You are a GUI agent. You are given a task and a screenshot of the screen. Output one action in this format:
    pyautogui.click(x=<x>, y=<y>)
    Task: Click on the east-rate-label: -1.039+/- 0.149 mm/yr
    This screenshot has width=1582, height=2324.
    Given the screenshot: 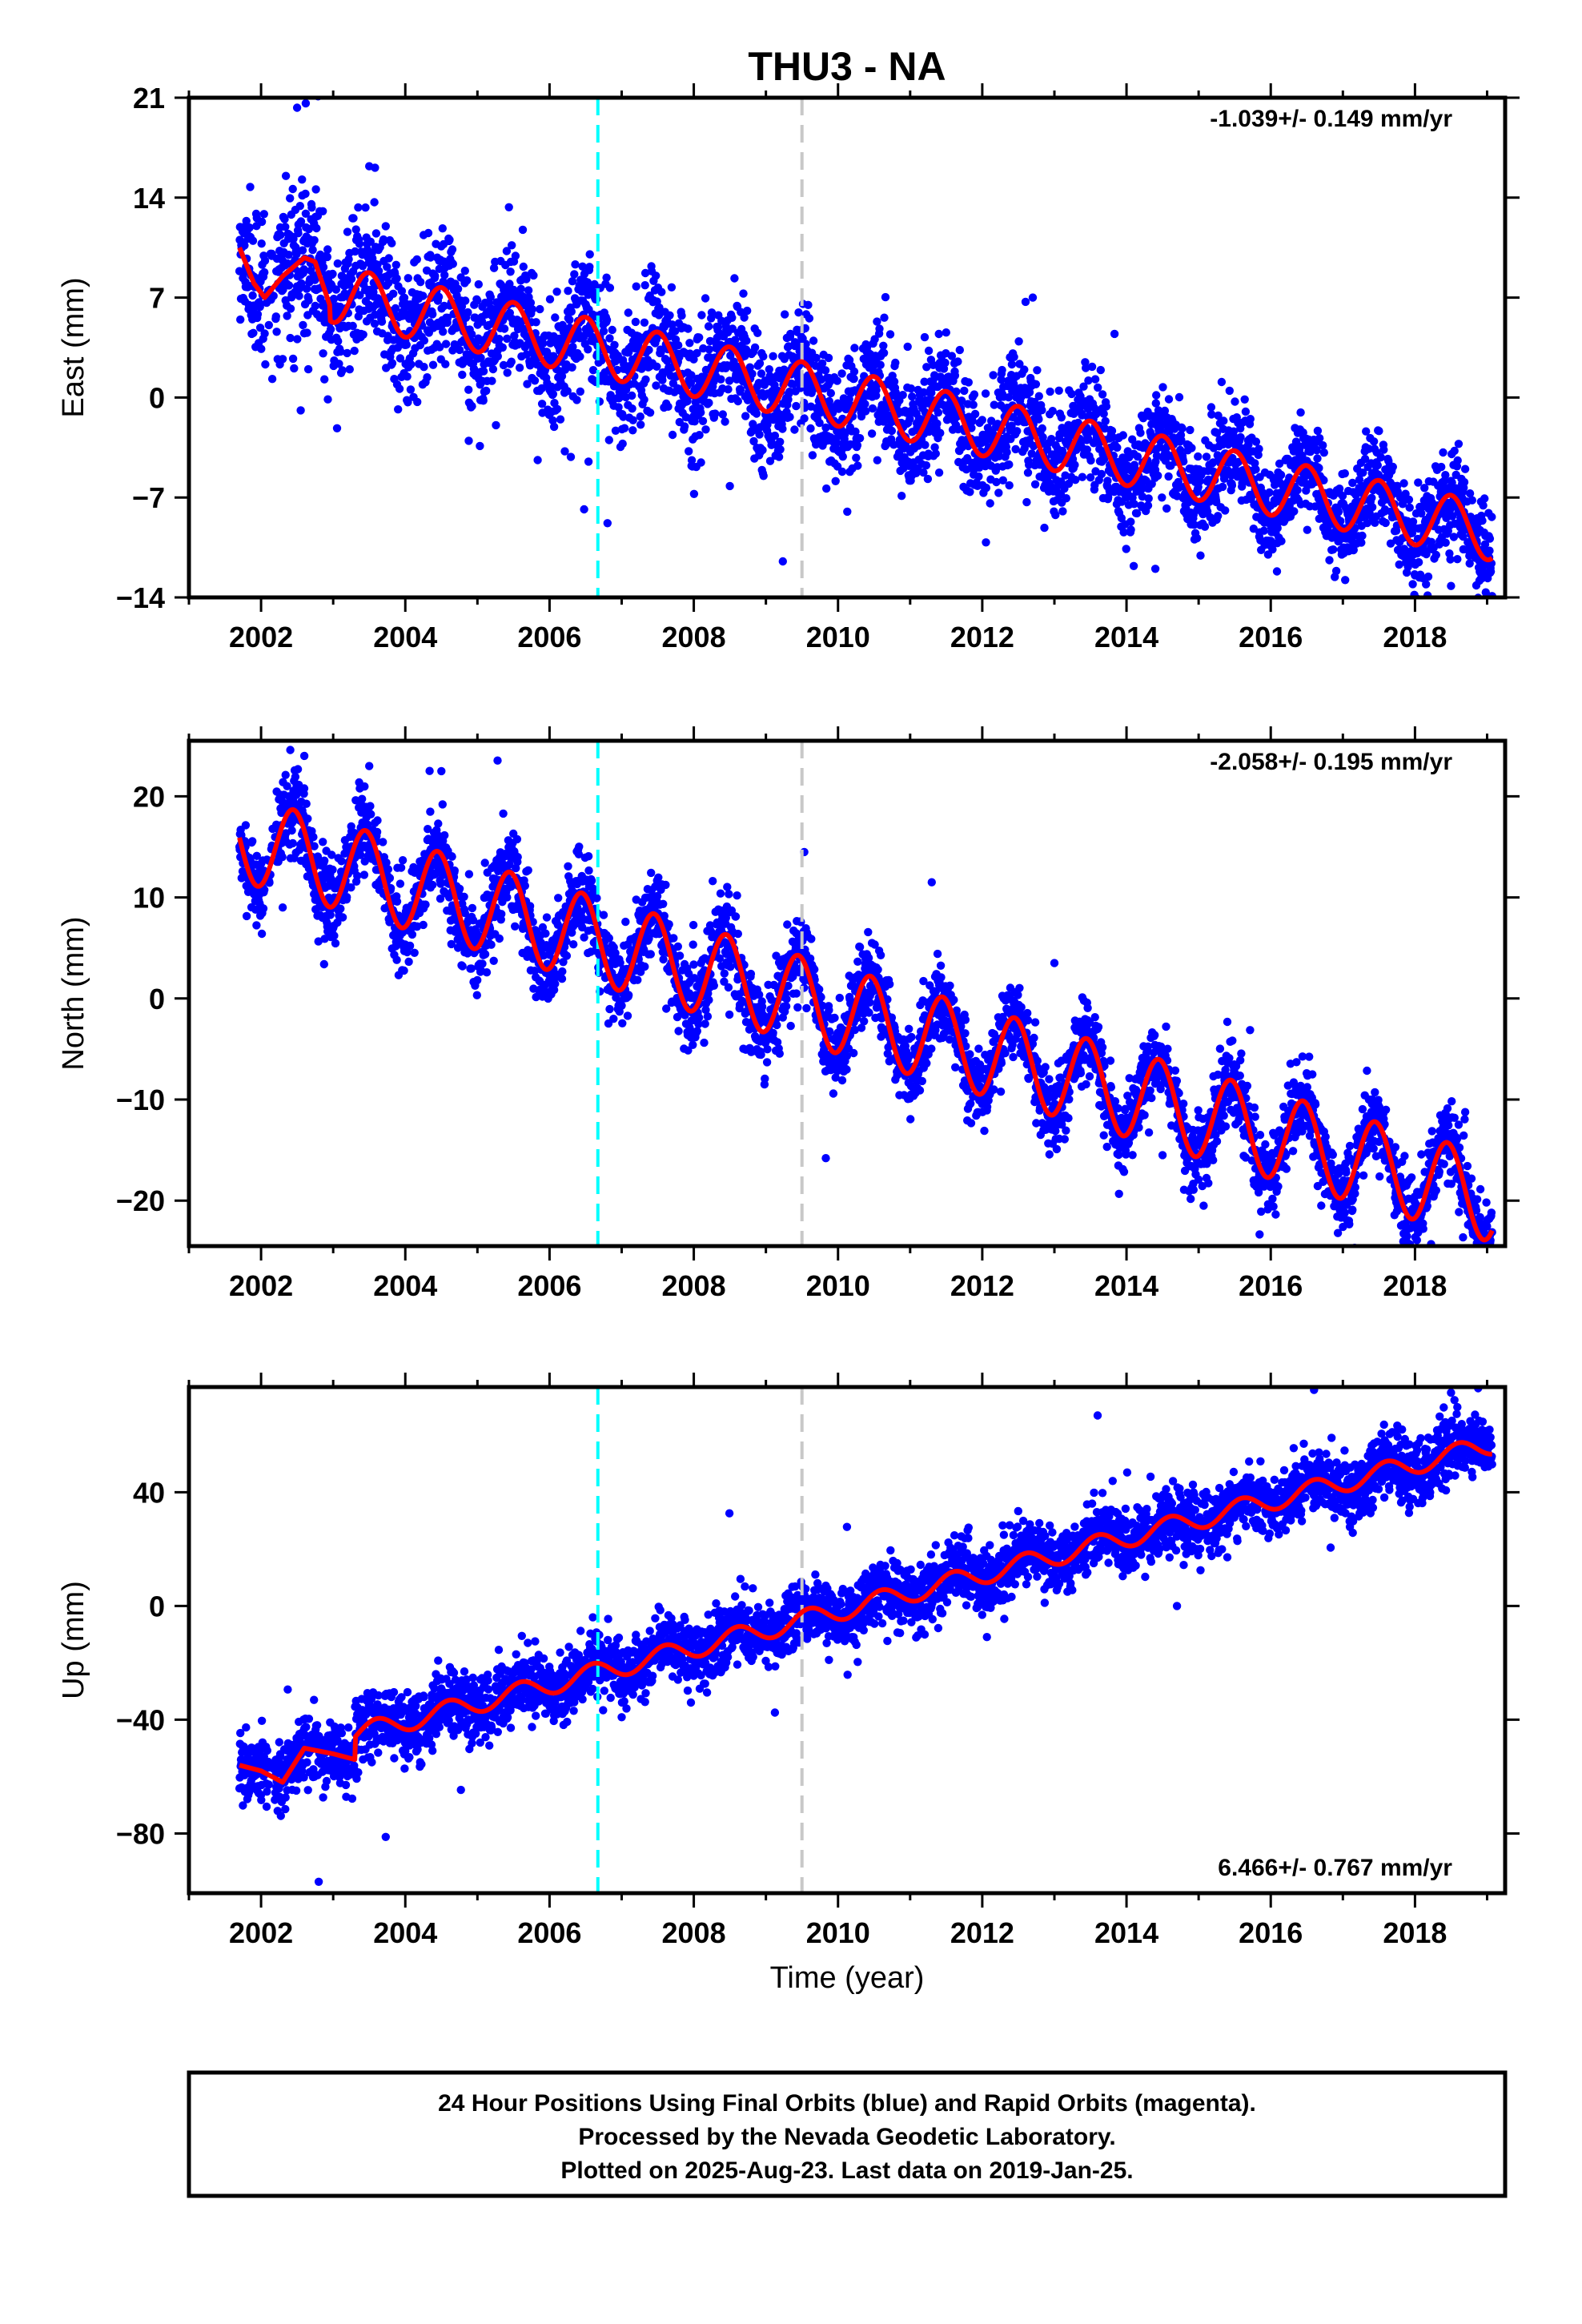 What is the action you would take?
    pyautogui.click(x=1331, y=119)
    